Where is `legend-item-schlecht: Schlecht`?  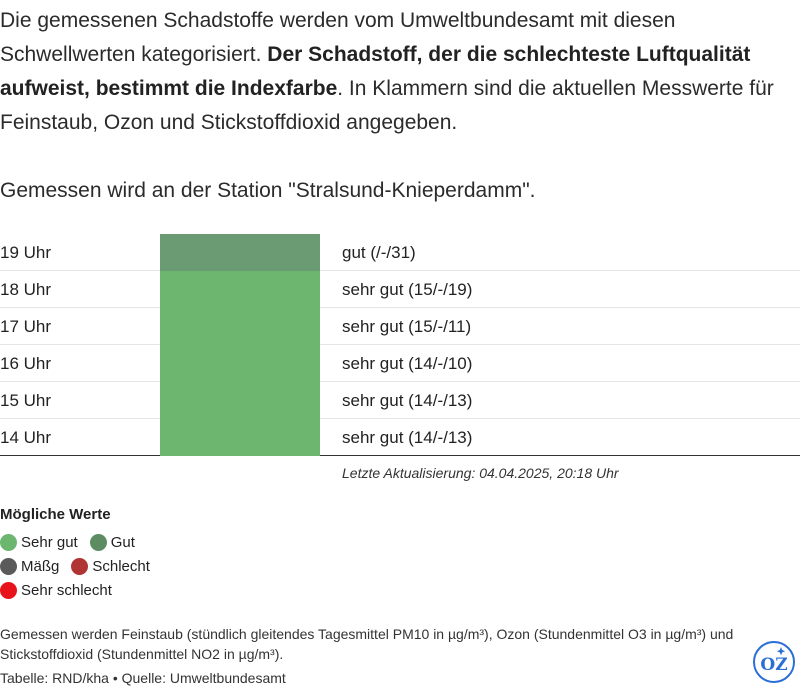
legend-item-schlecht: Schlecht is located at coordinates (110, 566).